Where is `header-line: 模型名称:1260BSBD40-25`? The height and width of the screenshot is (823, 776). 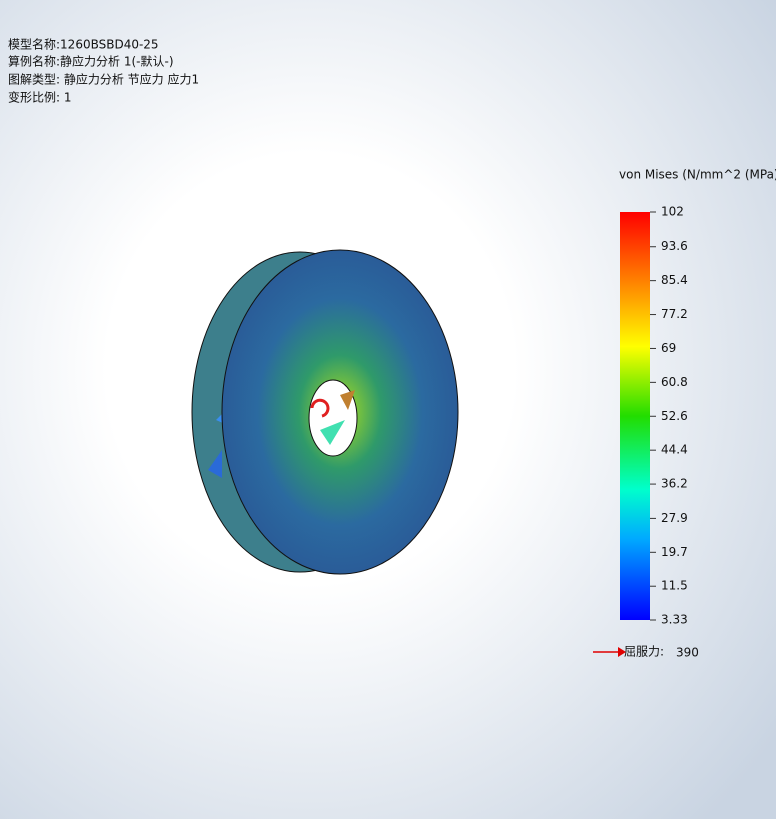
header-line: 模型名称:1260BSBD40-25 is located at coordinates (83, 44).